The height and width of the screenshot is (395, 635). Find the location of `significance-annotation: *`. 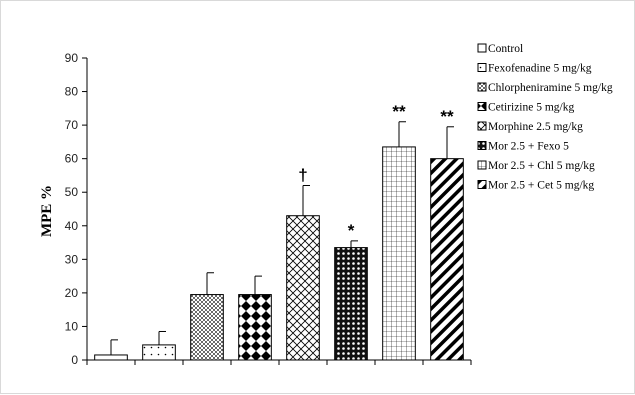

significance-annotation: * is located at coordinates (351, 230).